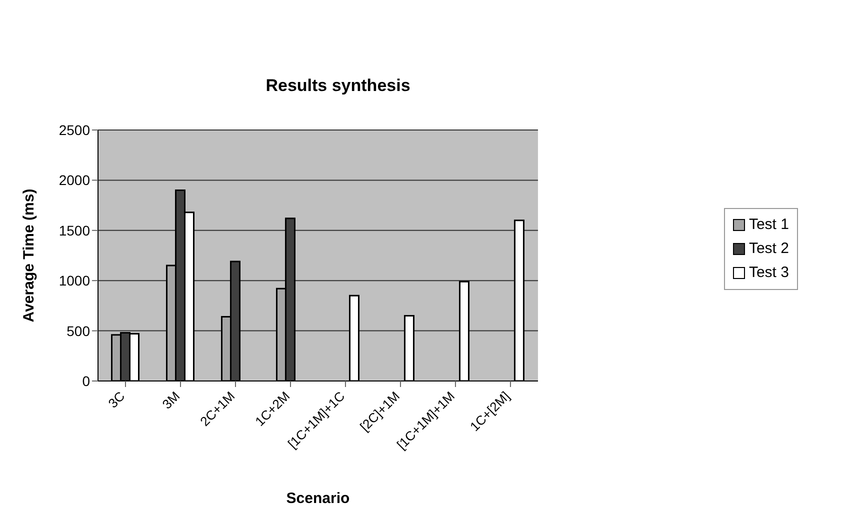 The height and width of the screenshot is (529, 850). Describe the element at coordinates (86, 380) in the screenshot. I see `y-tick-label: 0` at that location.